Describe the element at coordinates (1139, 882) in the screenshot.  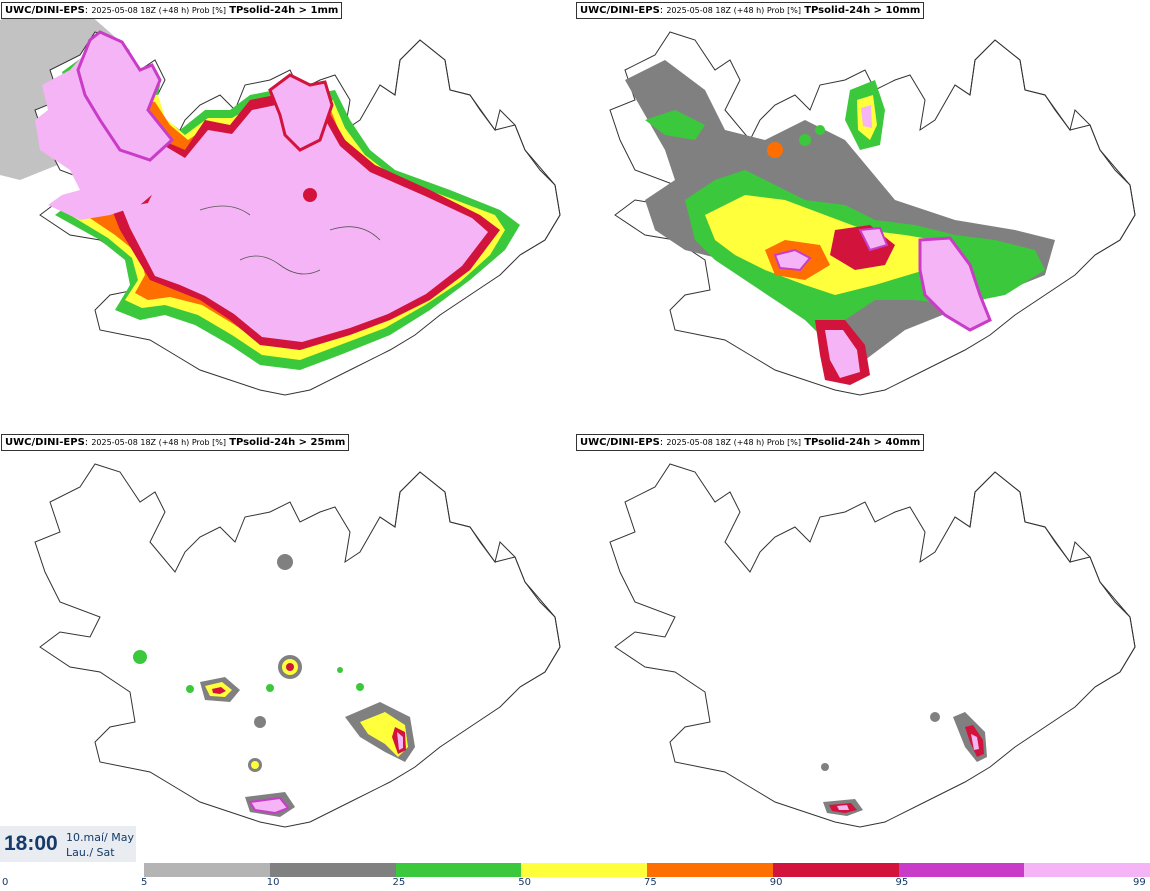
I see `color-bar-tick: 99` at that location.